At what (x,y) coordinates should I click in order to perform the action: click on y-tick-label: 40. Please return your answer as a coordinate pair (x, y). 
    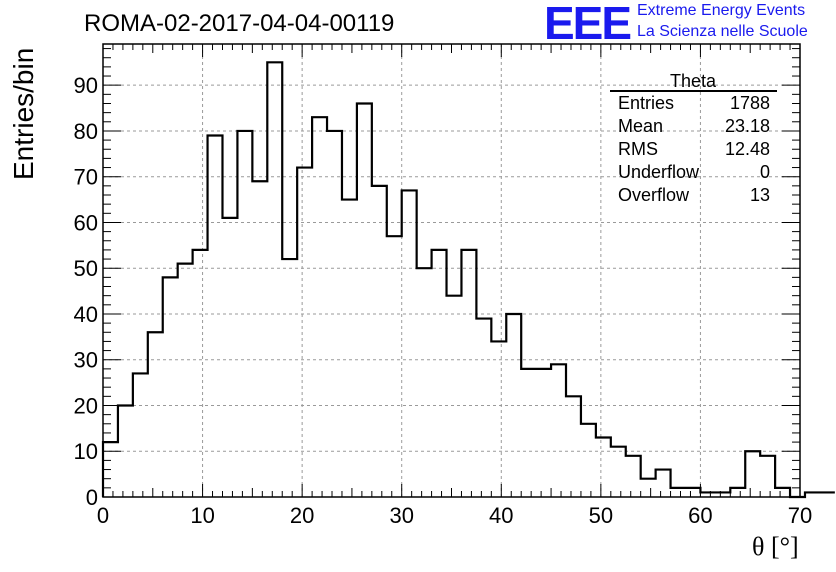
    Looking at the image, I should click on (86, 314).